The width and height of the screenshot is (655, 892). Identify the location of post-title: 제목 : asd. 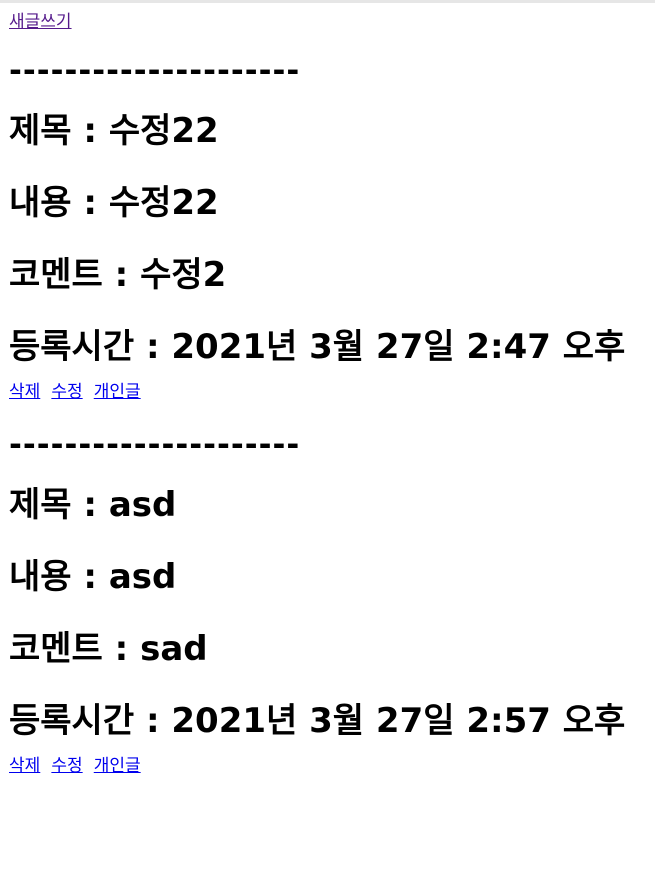
(93, 505).